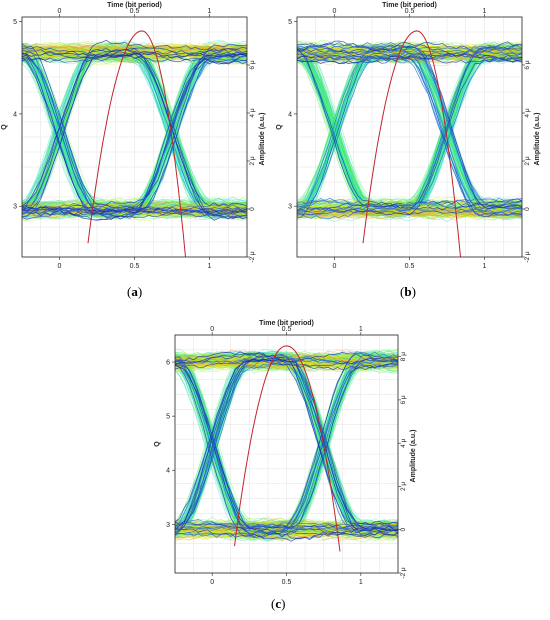  What do you see at coordinates (168, 363) in the screenshot?
I see `y-tick-label-left: 6` at bounding box center [168, 363].